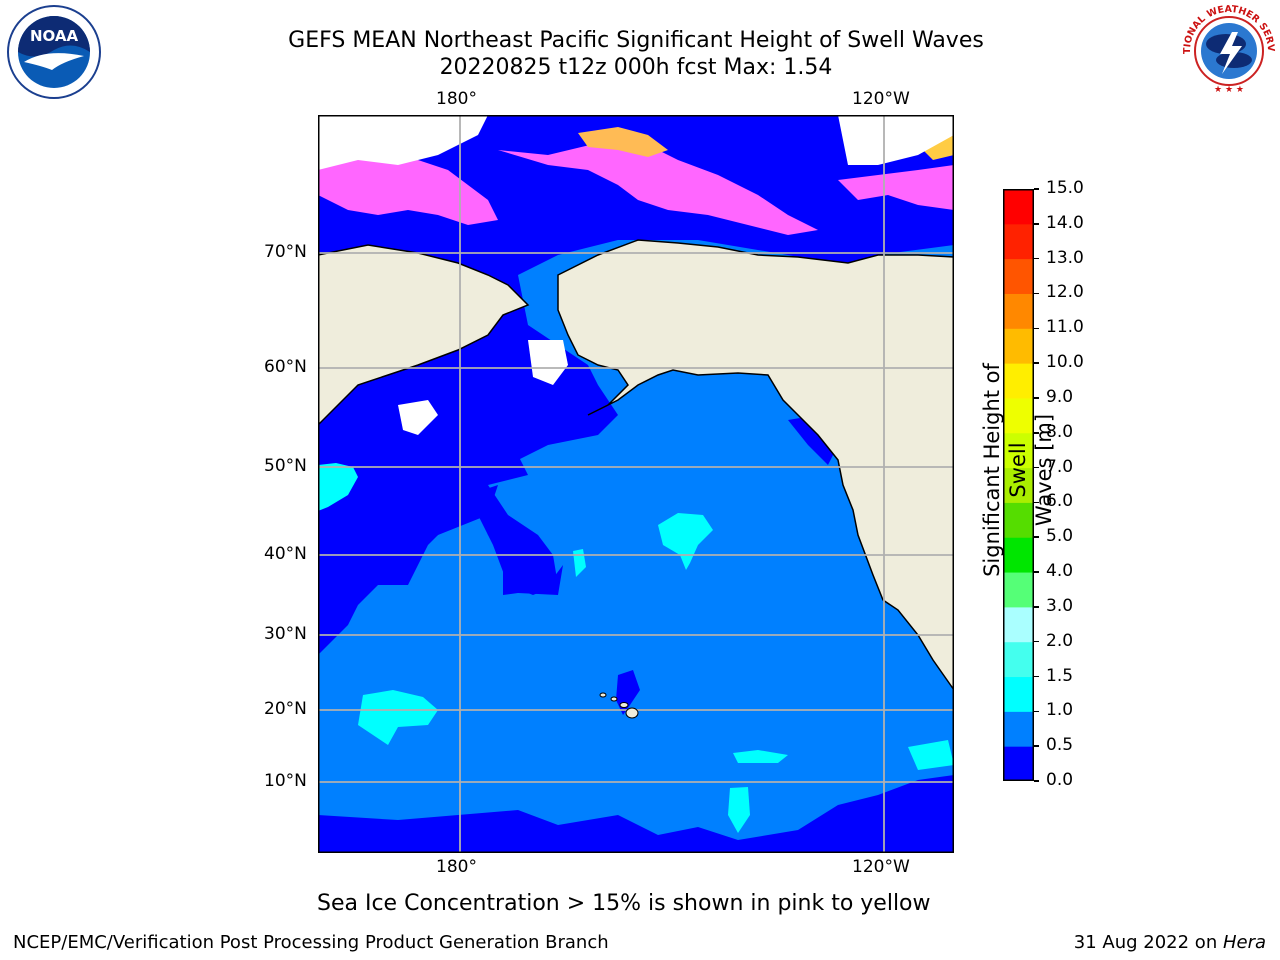 Image resolution: width=1280 pixels, height=960 pixels. I want to click on ocean-swell-1.0-1.5-west, so click(398, 717).